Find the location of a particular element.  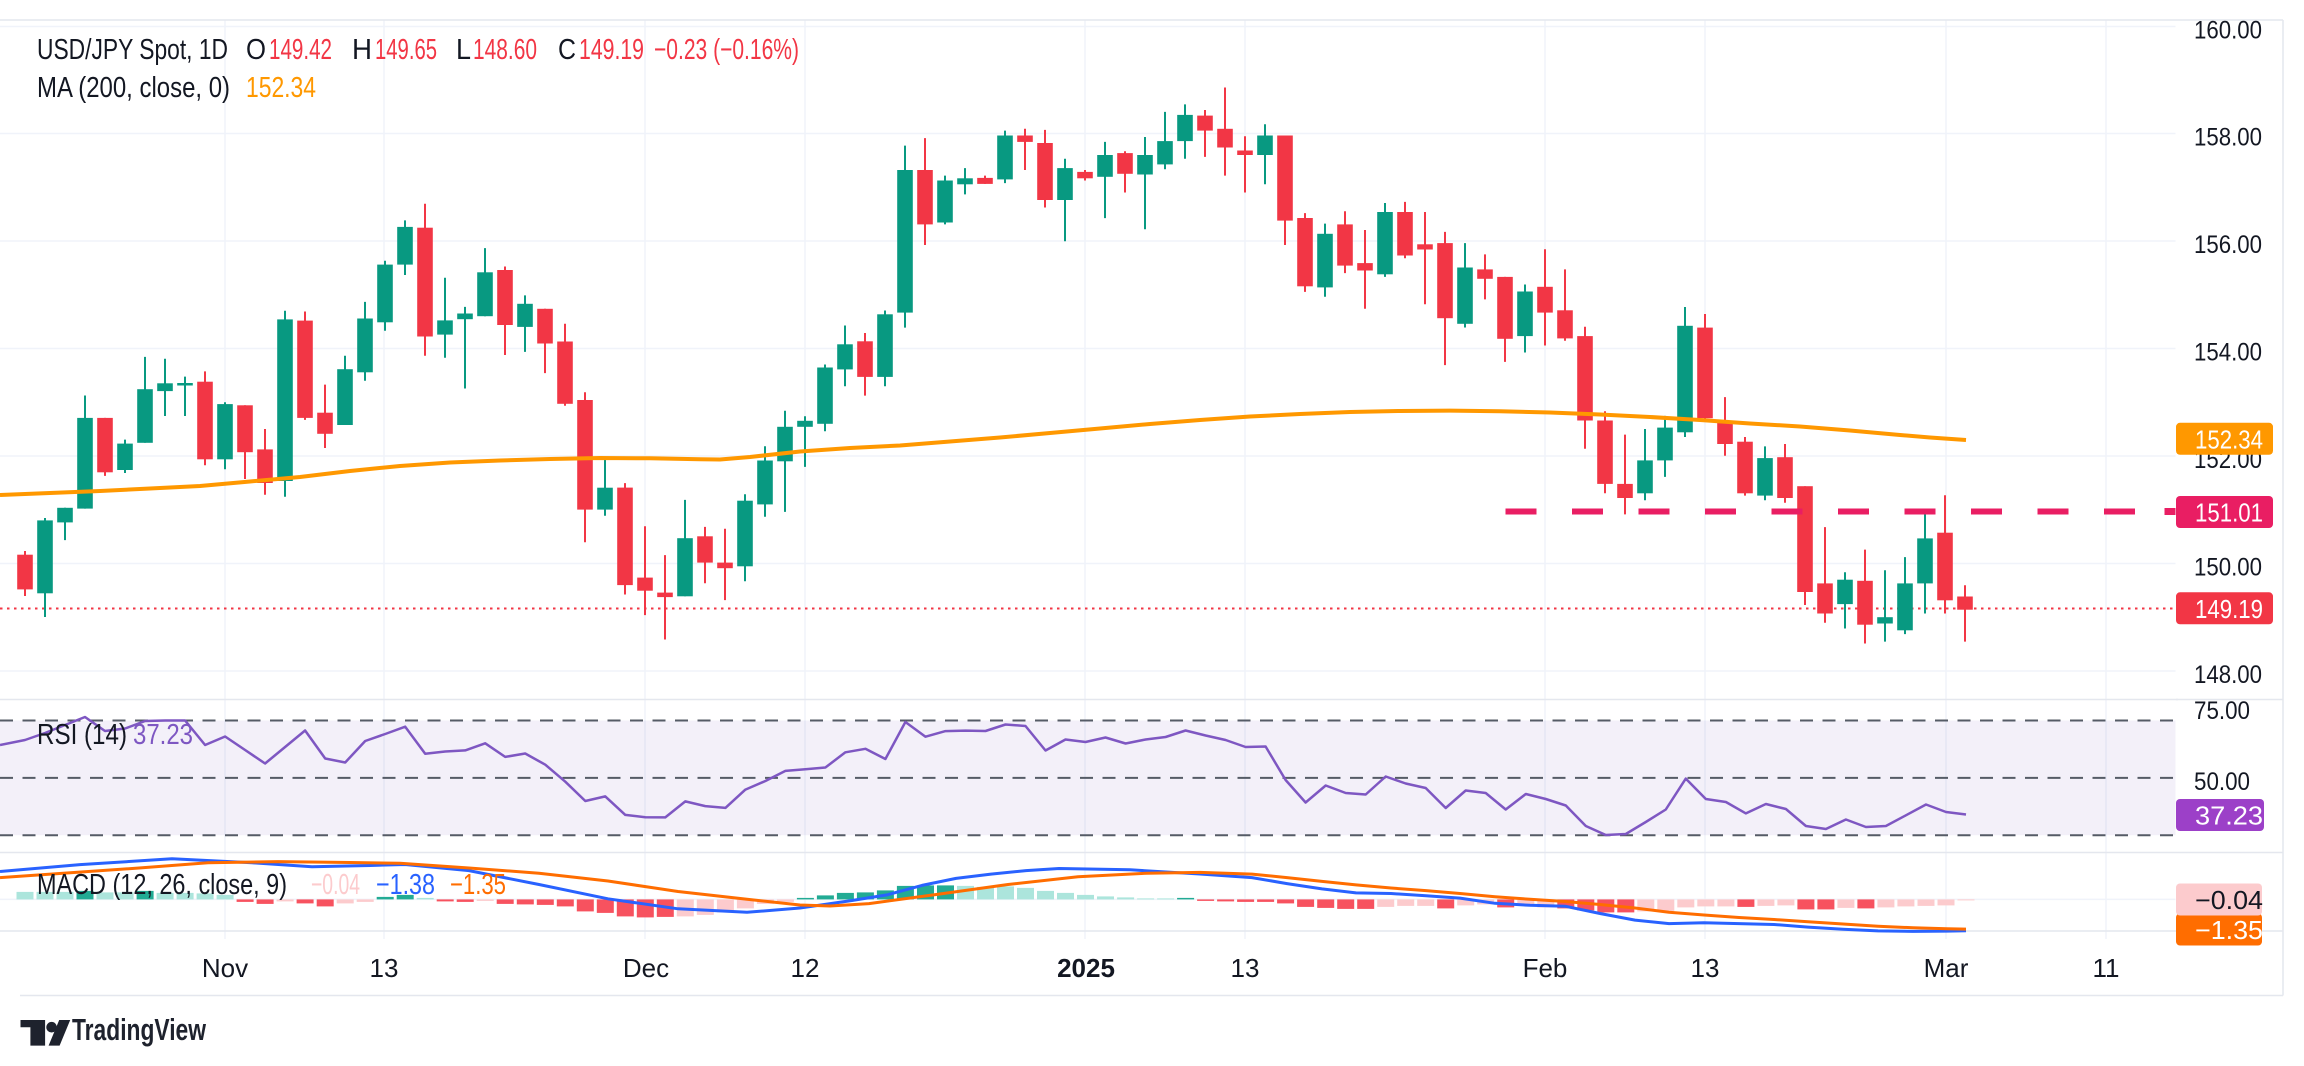

svg-text: 148.00 is located at coordinates (2228, 675).